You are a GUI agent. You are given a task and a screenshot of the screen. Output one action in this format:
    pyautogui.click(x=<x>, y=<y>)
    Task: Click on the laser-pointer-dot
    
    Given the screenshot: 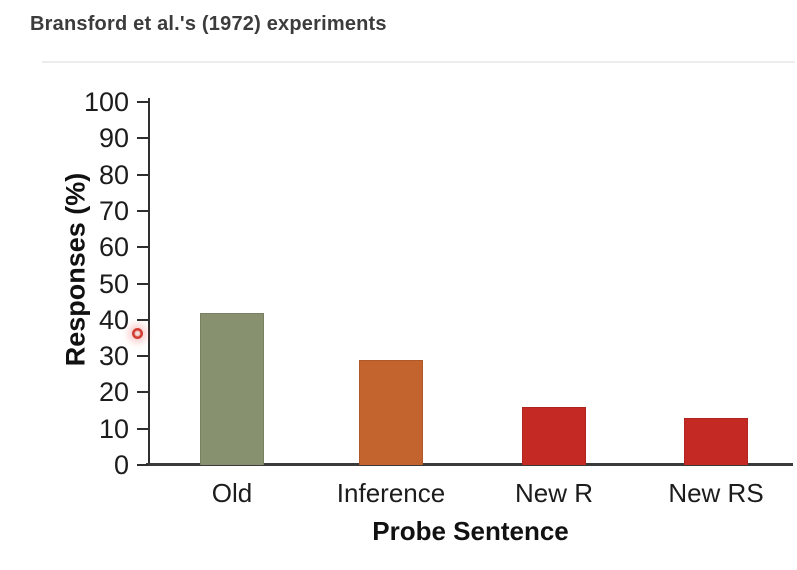 What is the action you would take?
    pyautogui.click(x=137, y=333)
    